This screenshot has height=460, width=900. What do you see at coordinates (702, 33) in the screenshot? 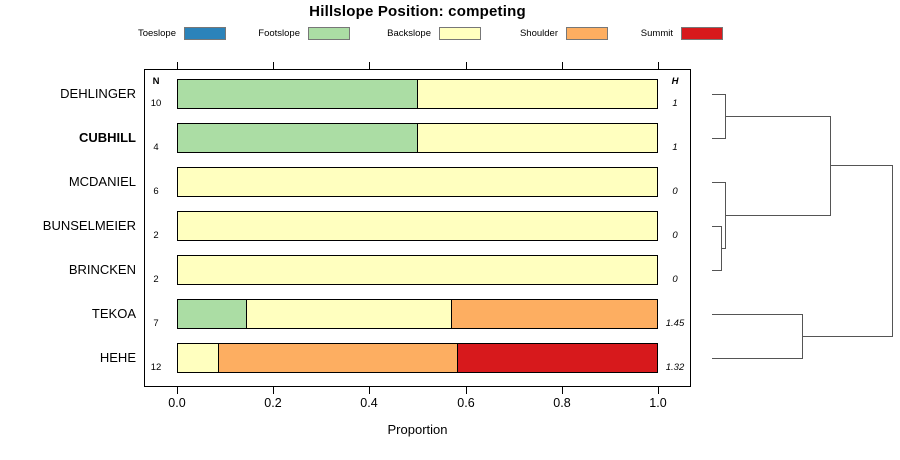
I see `summit-swatch-icon` at bounding box center [702, 33].